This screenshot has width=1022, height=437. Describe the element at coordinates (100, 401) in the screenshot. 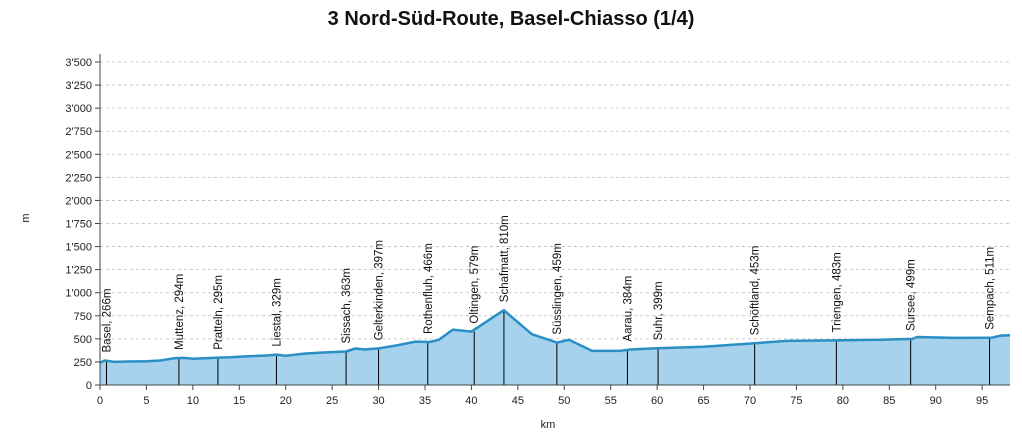

I see `x-tick-label: 0` at that location.